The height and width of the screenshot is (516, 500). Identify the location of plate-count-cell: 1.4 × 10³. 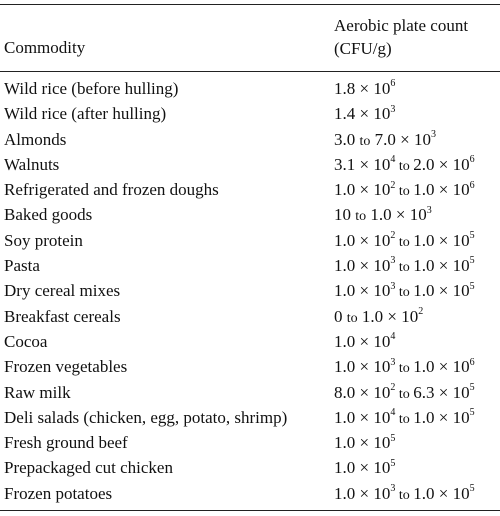
(364, 114).